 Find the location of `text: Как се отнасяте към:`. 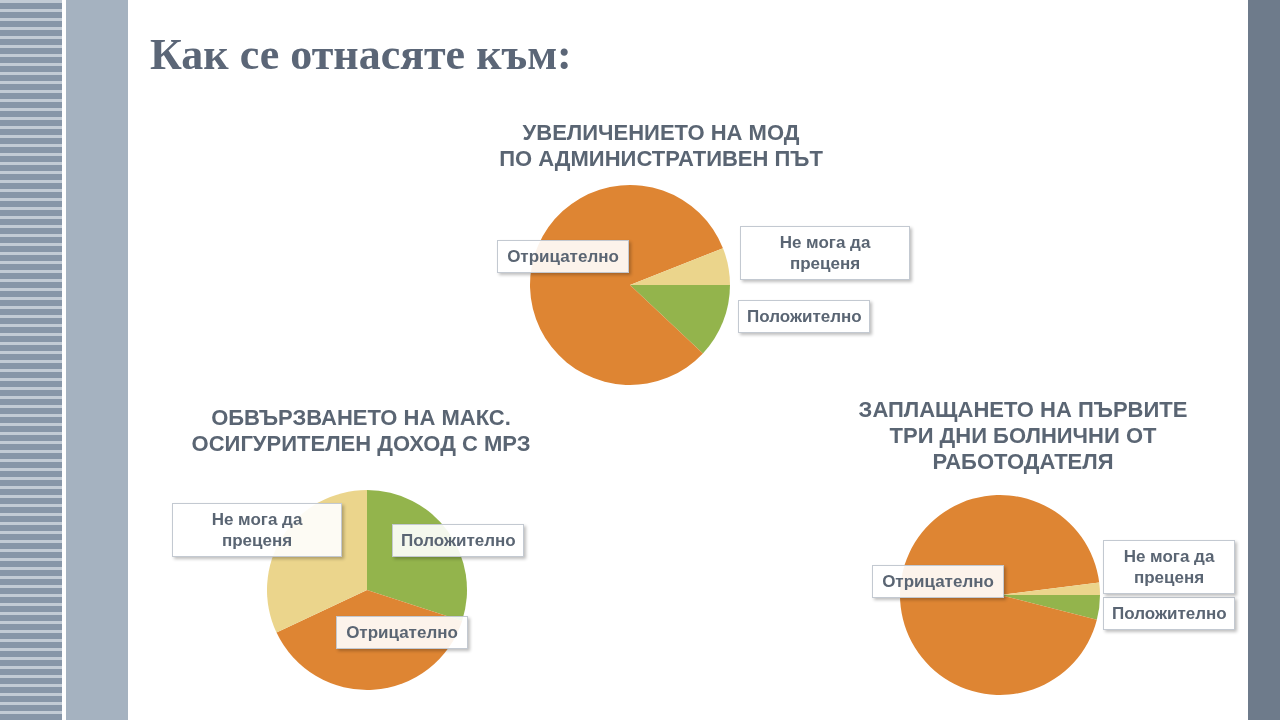

text: Как се отнасяте към: is located at coordinates (361, 55).